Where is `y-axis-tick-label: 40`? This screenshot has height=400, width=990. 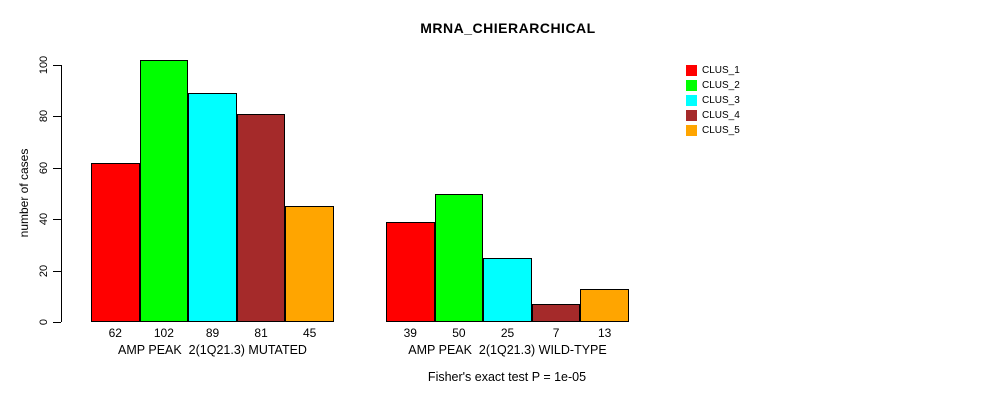 y-axis-tick-label: 40 is located at coordinates (44, 219).